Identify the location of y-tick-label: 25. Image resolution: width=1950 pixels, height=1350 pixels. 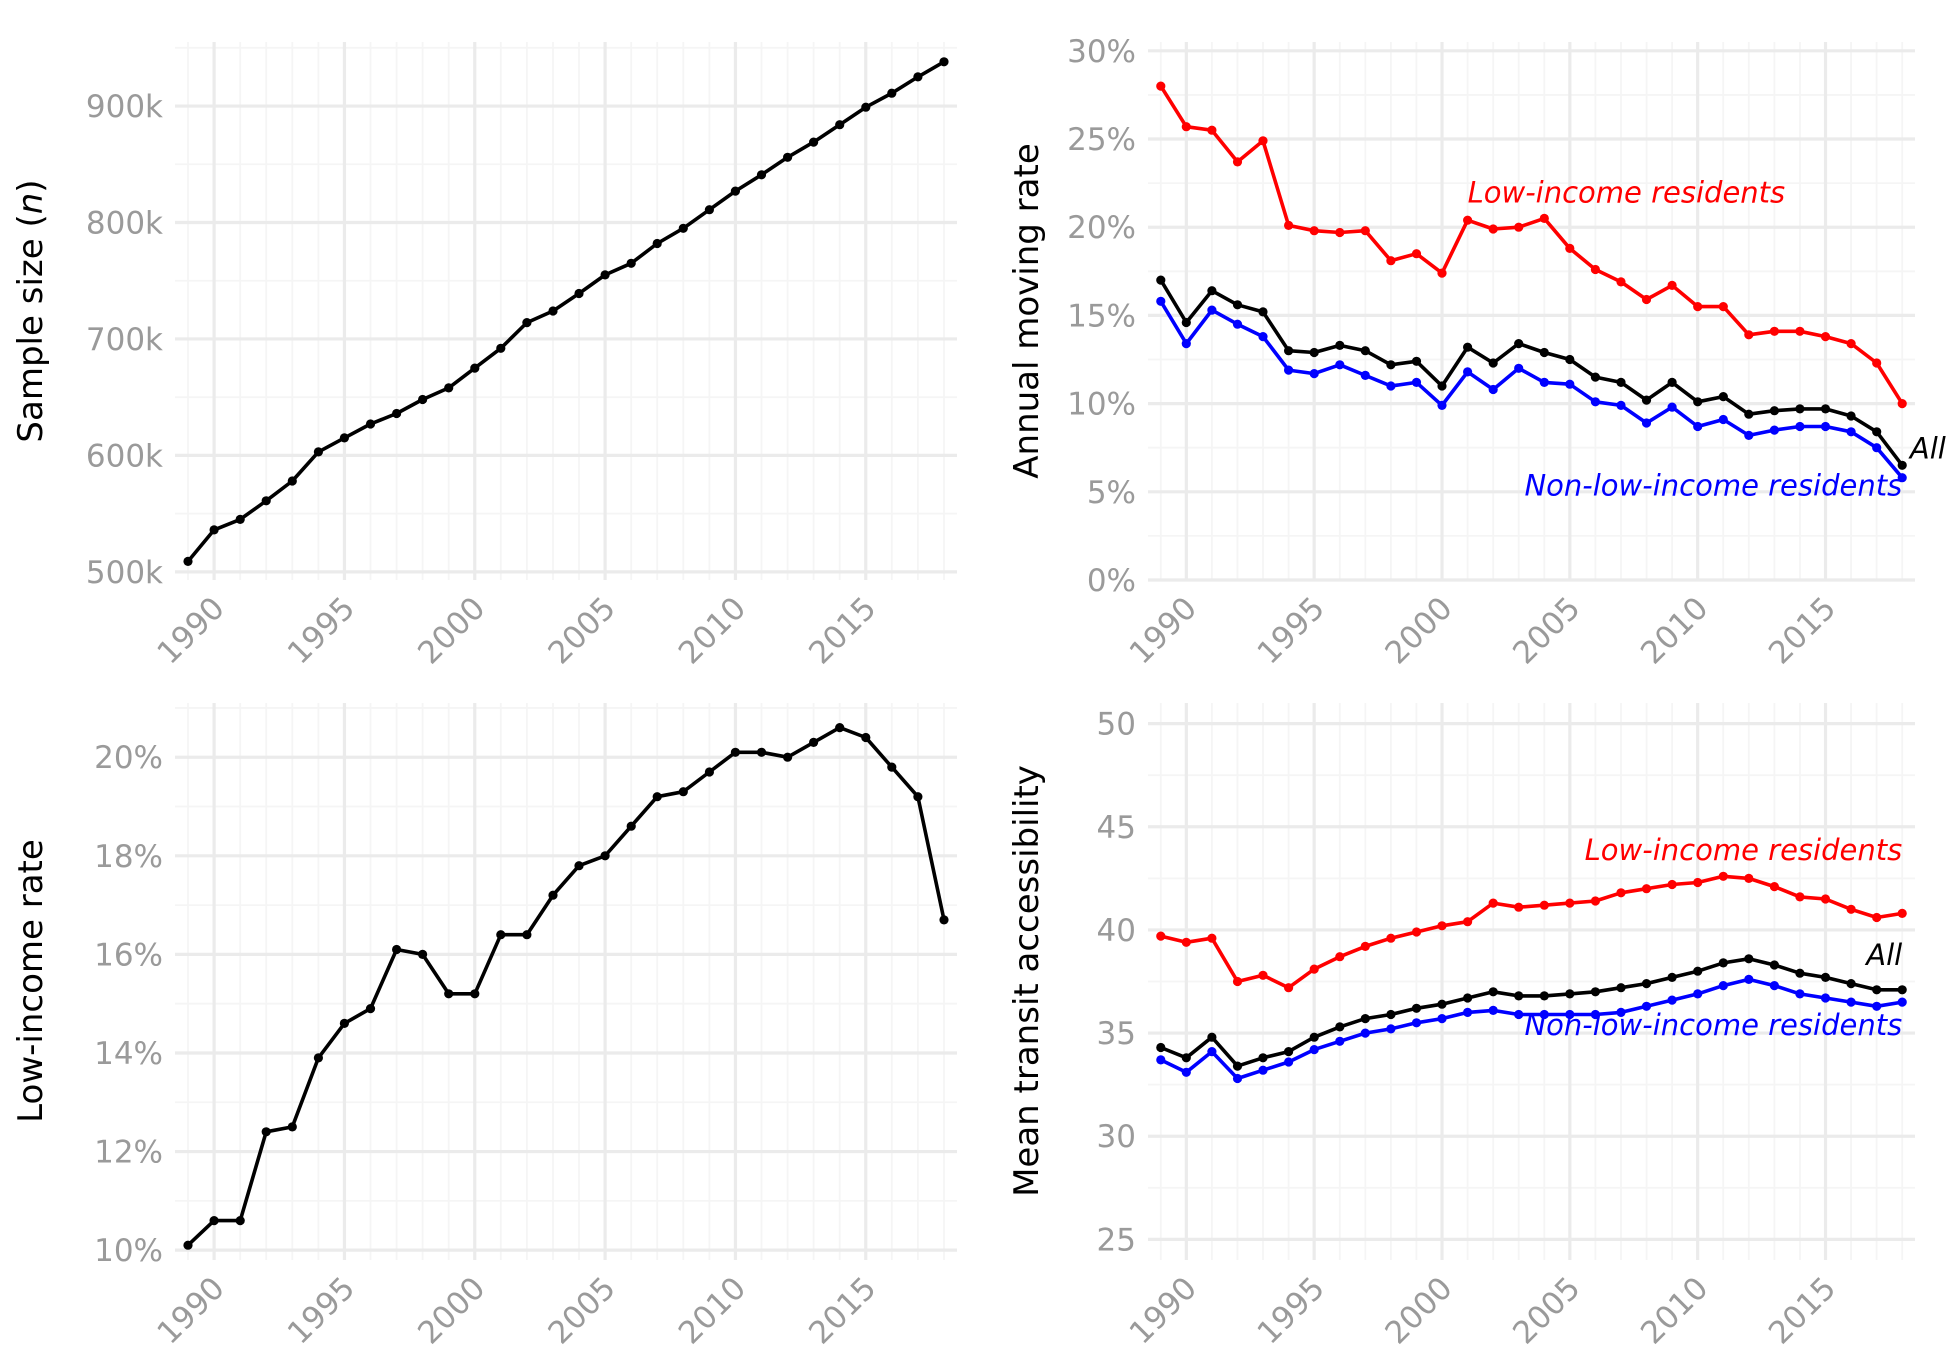
(1116, 1240).